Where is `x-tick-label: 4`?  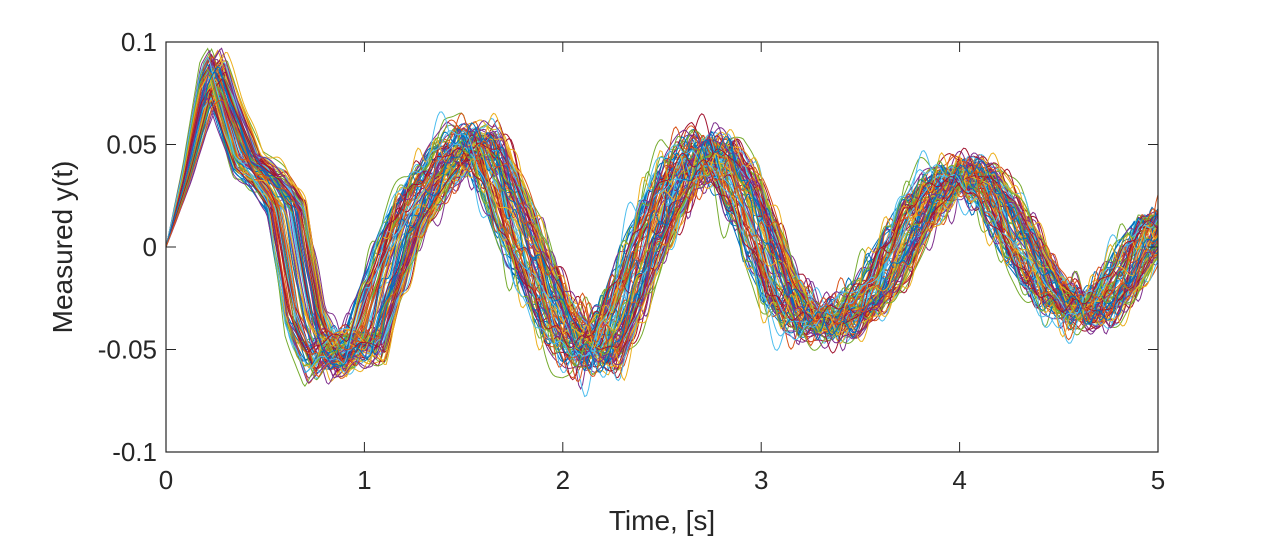 x-tick-label: 4 is located at coordinates (959, 480).